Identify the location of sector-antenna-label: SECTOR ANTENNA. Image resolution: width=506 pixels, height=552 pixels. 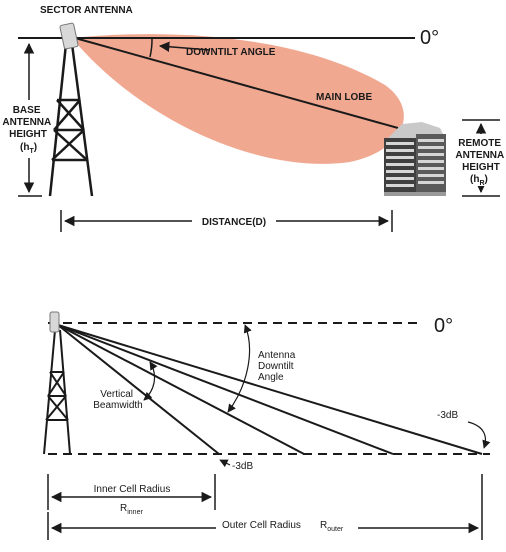
(86, 10).